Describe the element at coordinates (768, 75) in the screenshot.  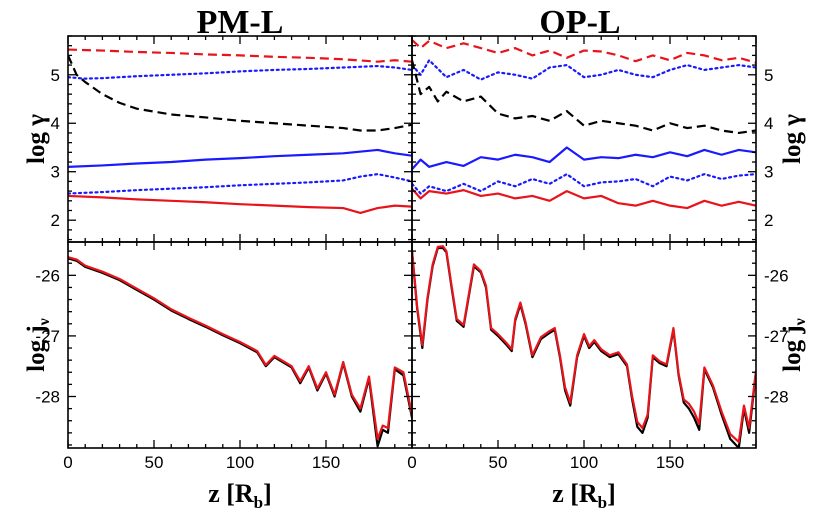
I see `y-tick-label-right: 5` at that location.